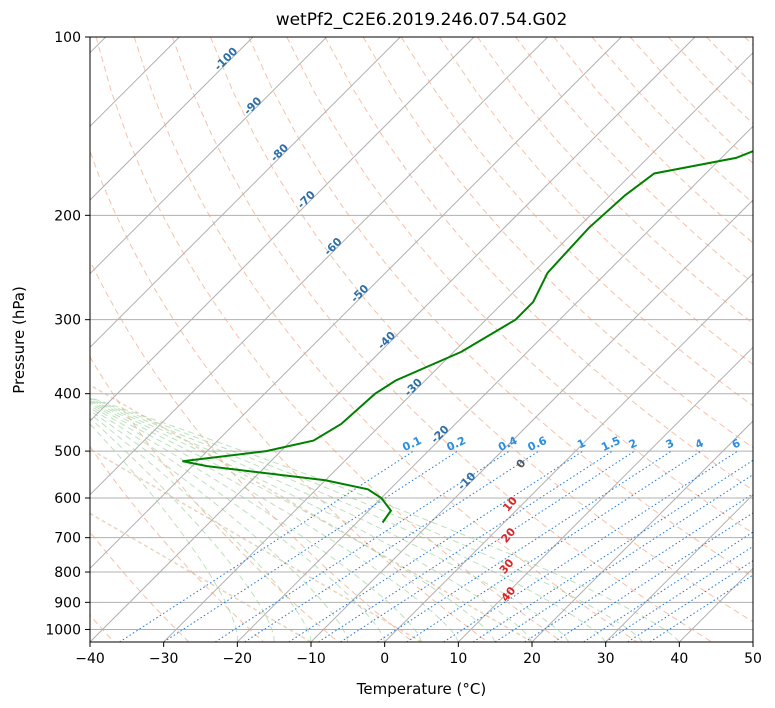  Describe the element at coordinates (633, 443) in the screenshot. I see `mixing-ratio-label: 2` at that location.